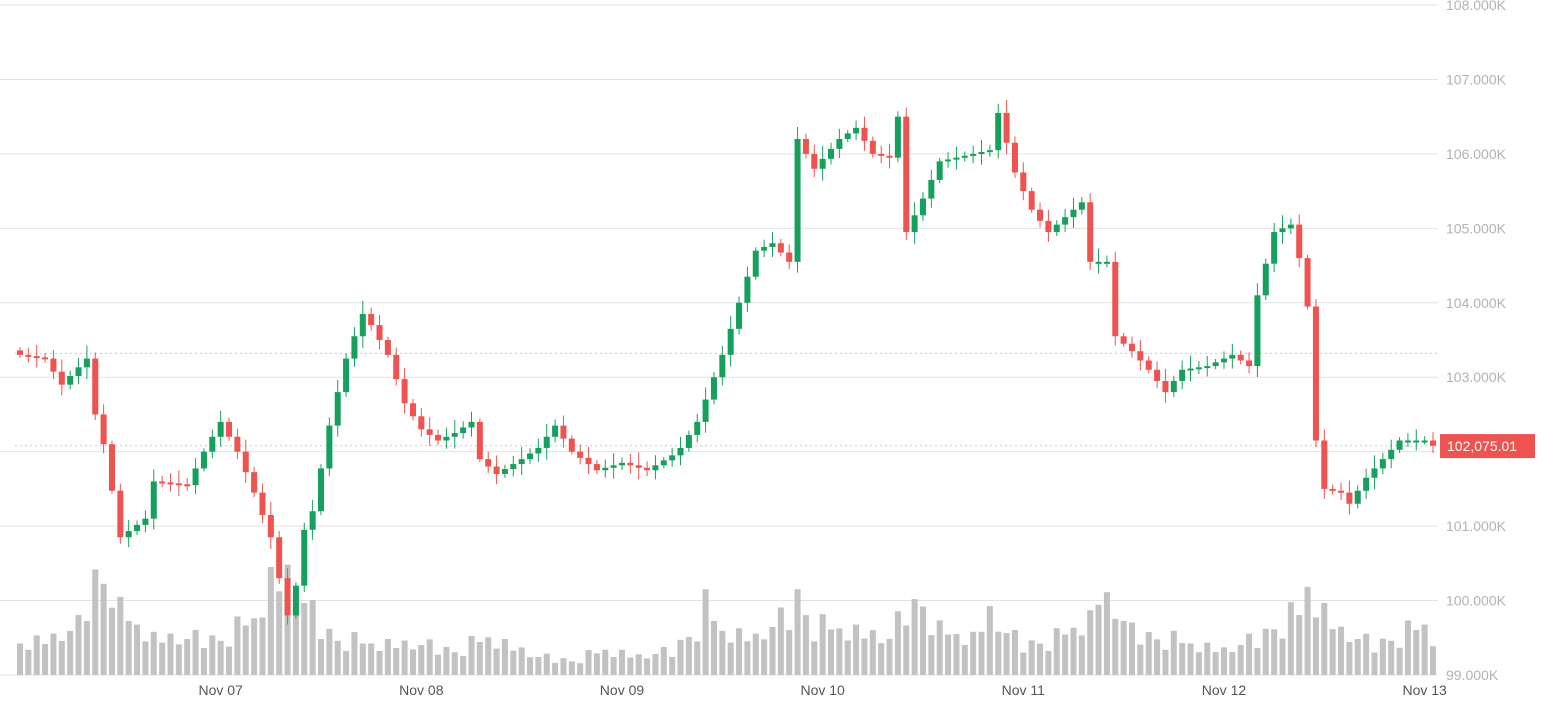 The height and width of the screenshot is (711, 1557). Describe the element at coordinates (1476, 79) in the screenshot. I see `y-tick-label: 107.000K` at that location.